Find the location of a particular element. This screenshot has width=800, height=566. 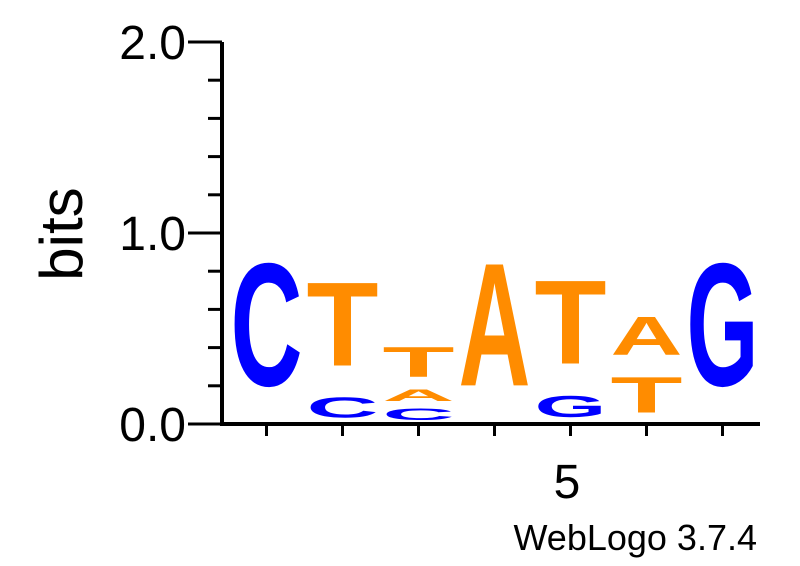

y-axis-title: bits is located at coordinates (61, 233).